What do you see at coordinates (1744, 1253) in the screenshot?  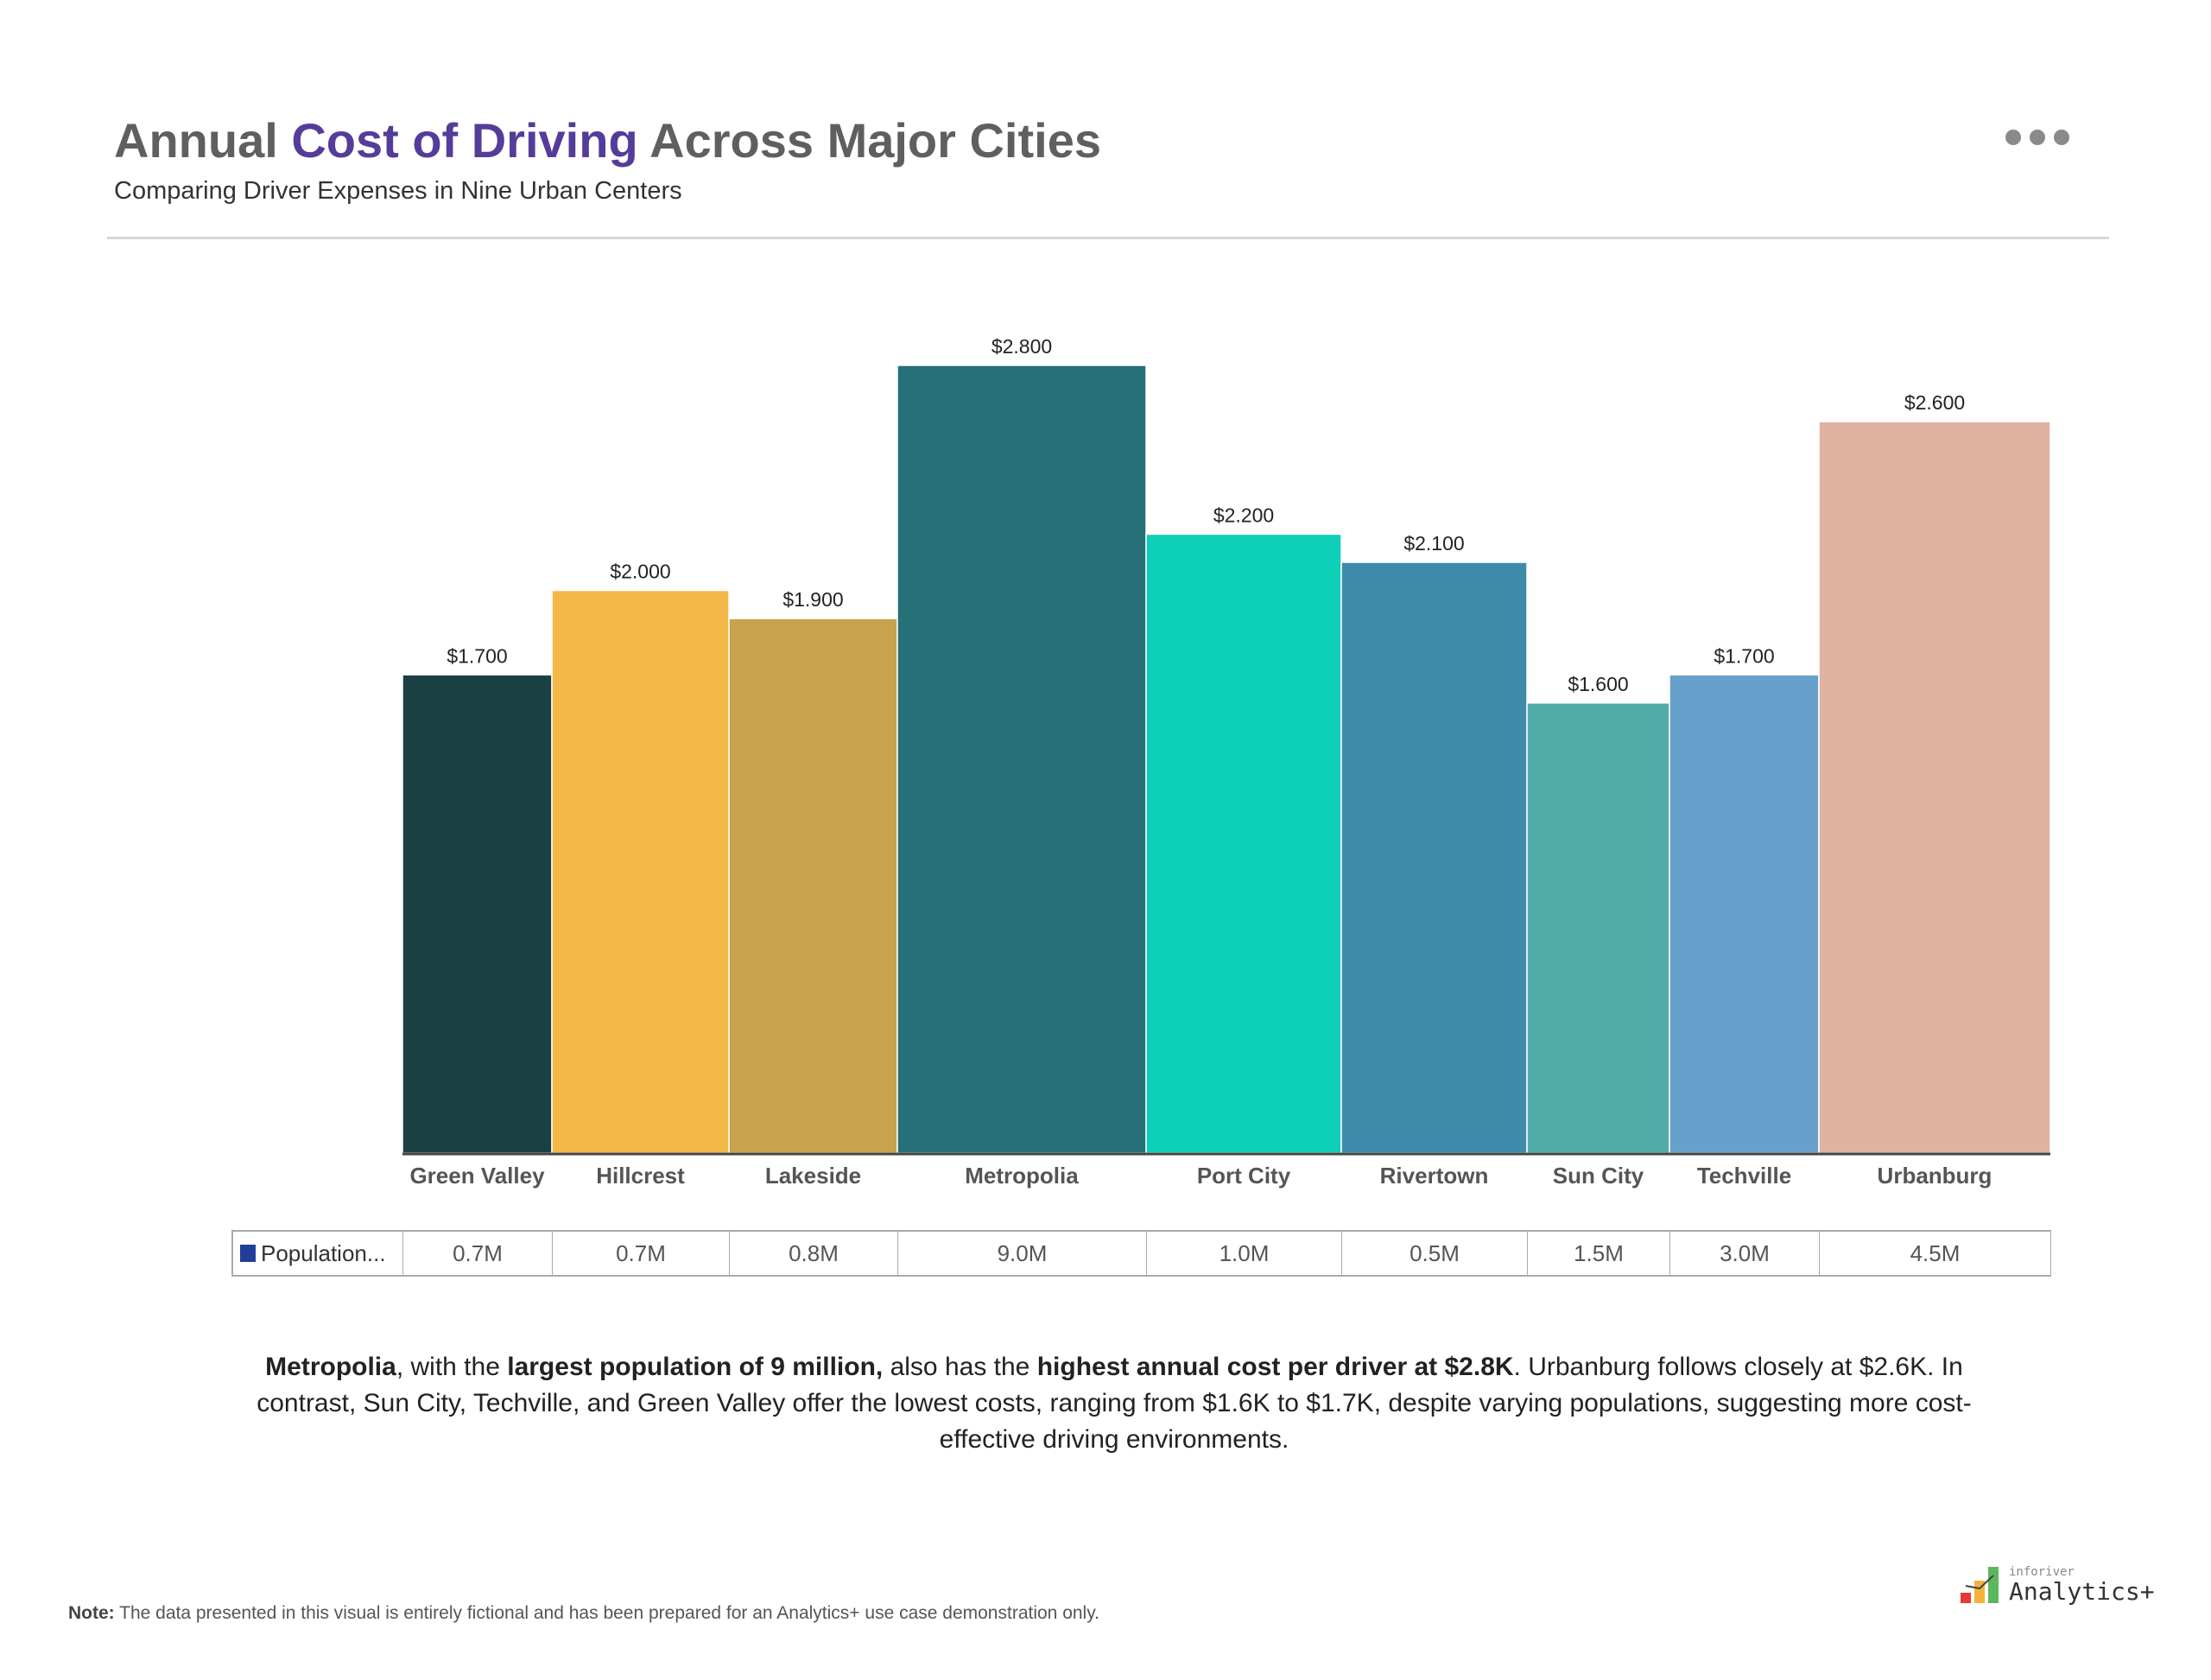 I see `table-cell: 3.0M` at bounding box center [1744, 1253].